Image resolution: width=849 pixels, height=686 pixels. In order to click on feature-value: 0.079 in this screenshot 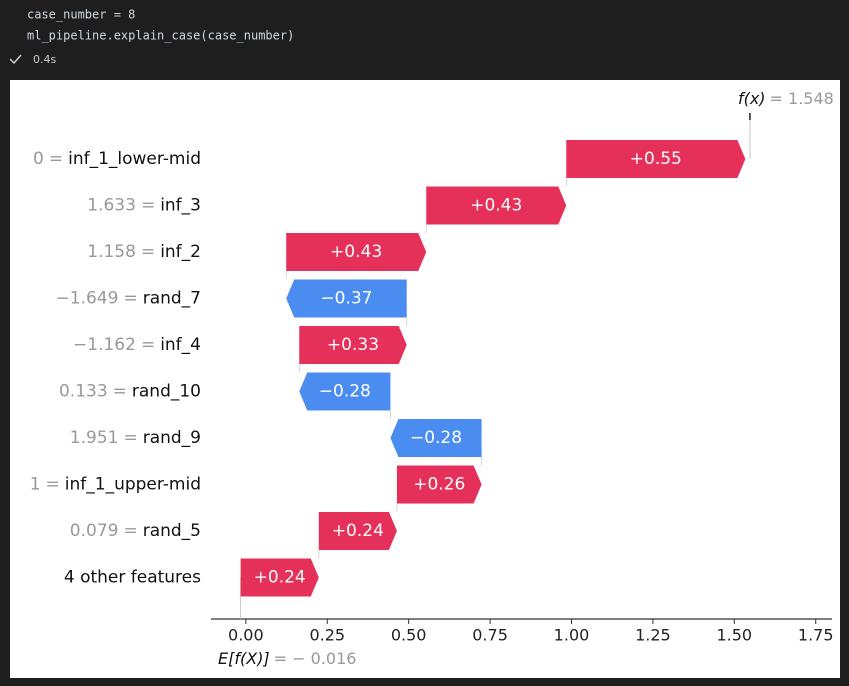, I will do `click(94, 531)`.